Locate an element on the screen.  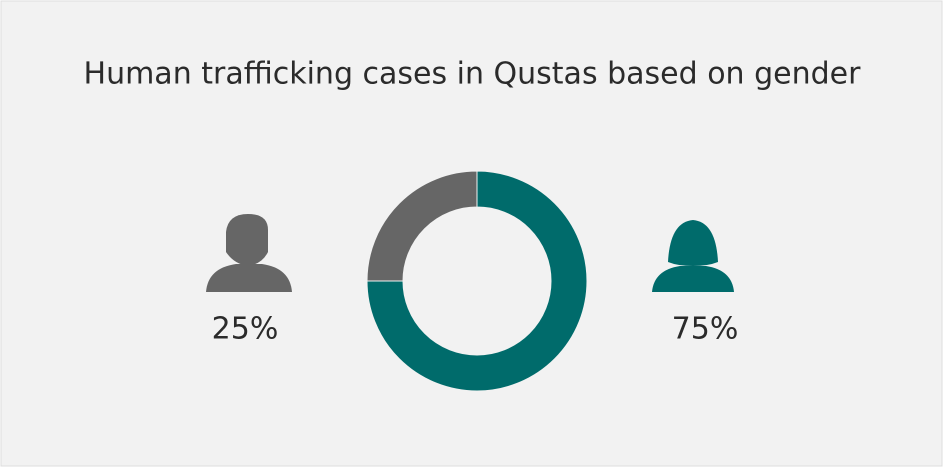
value-label: 25% is located at coordinates (245, 329).